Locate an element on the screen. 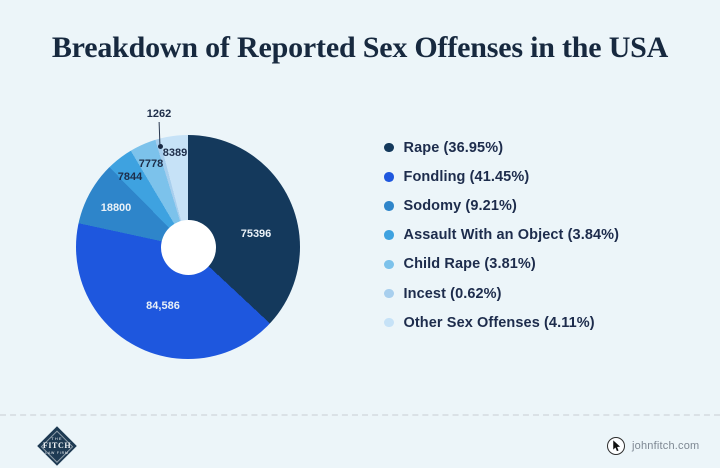  legend-swatch-rape is located at coordinates (389, 147).